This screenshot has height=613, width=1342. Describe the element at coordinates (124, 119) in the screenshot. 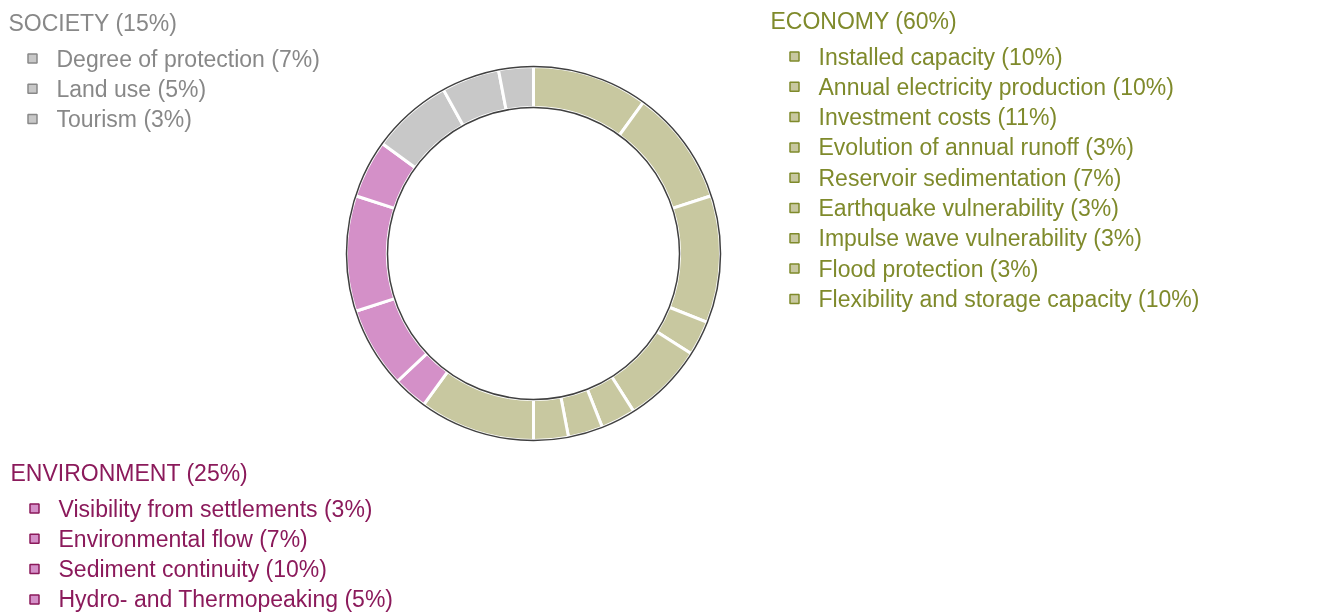

I see `legend-label: Tourism (3%)` at that location.